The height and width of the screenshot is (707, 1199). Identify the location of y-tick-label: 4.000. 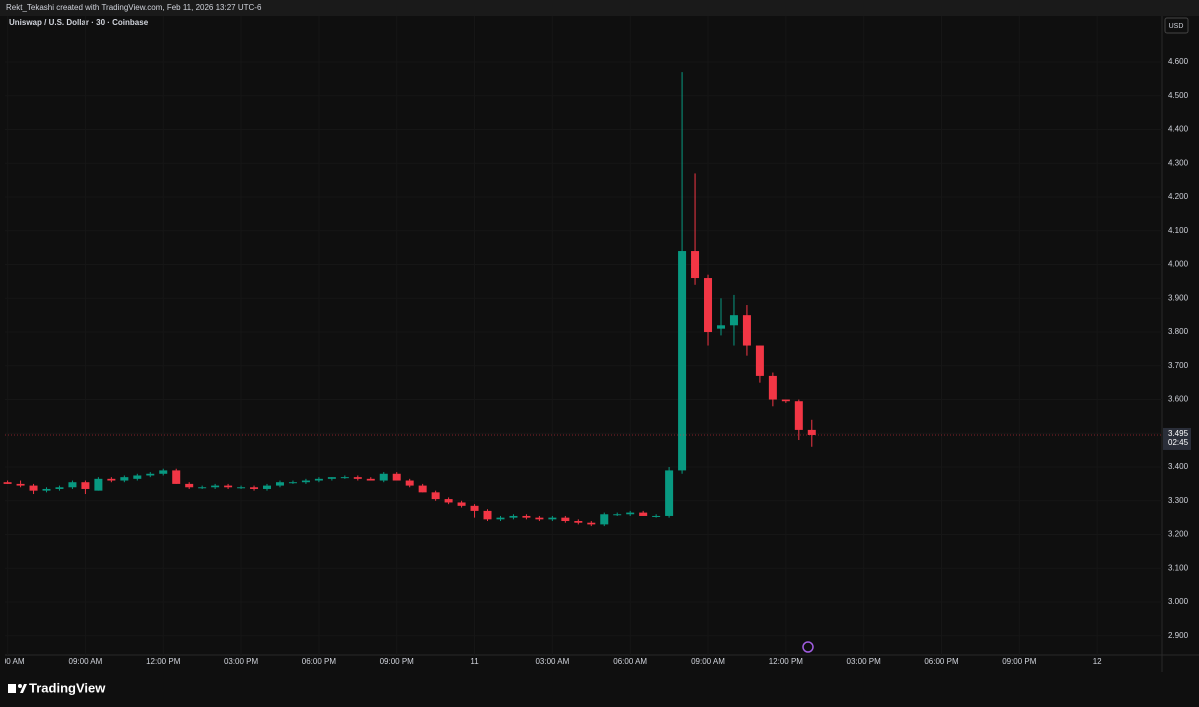
(1178, 264).